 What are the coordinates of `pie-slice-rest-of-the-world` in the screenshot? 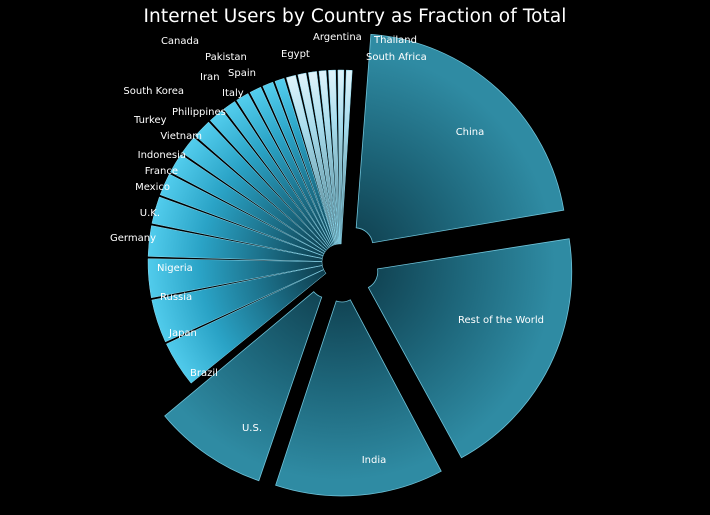 It's located at (470, 348).